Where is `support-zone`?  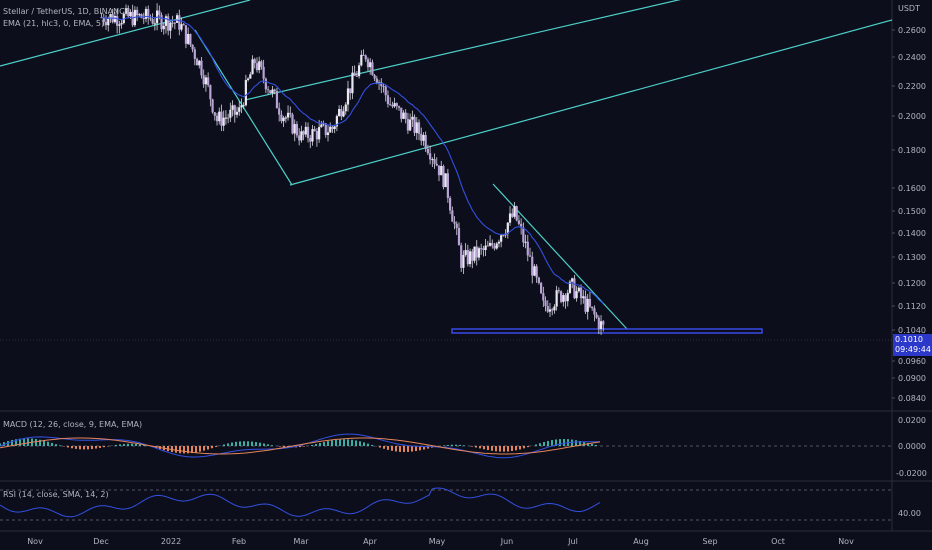
support-zone is located at coordinates (607, 331).